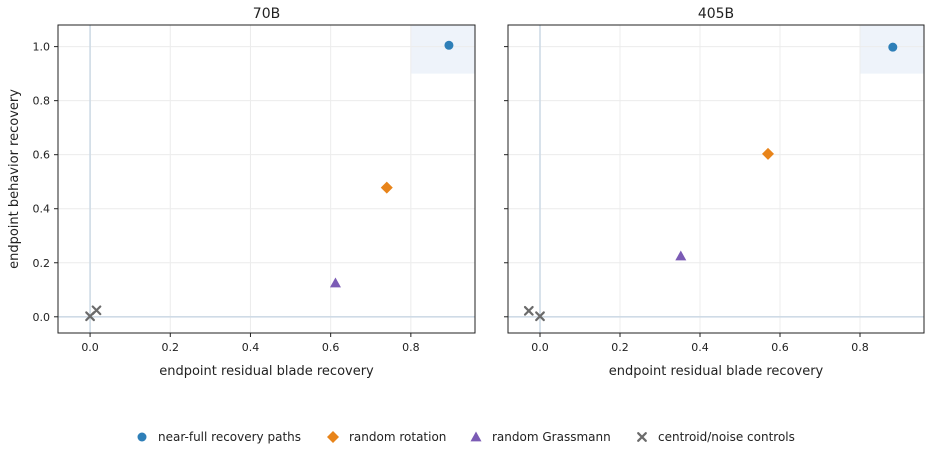  Describe the element at coordinates (171, 347) in the screenshot. I see `panel1-x-tick-label-1: 0.2` at that location.